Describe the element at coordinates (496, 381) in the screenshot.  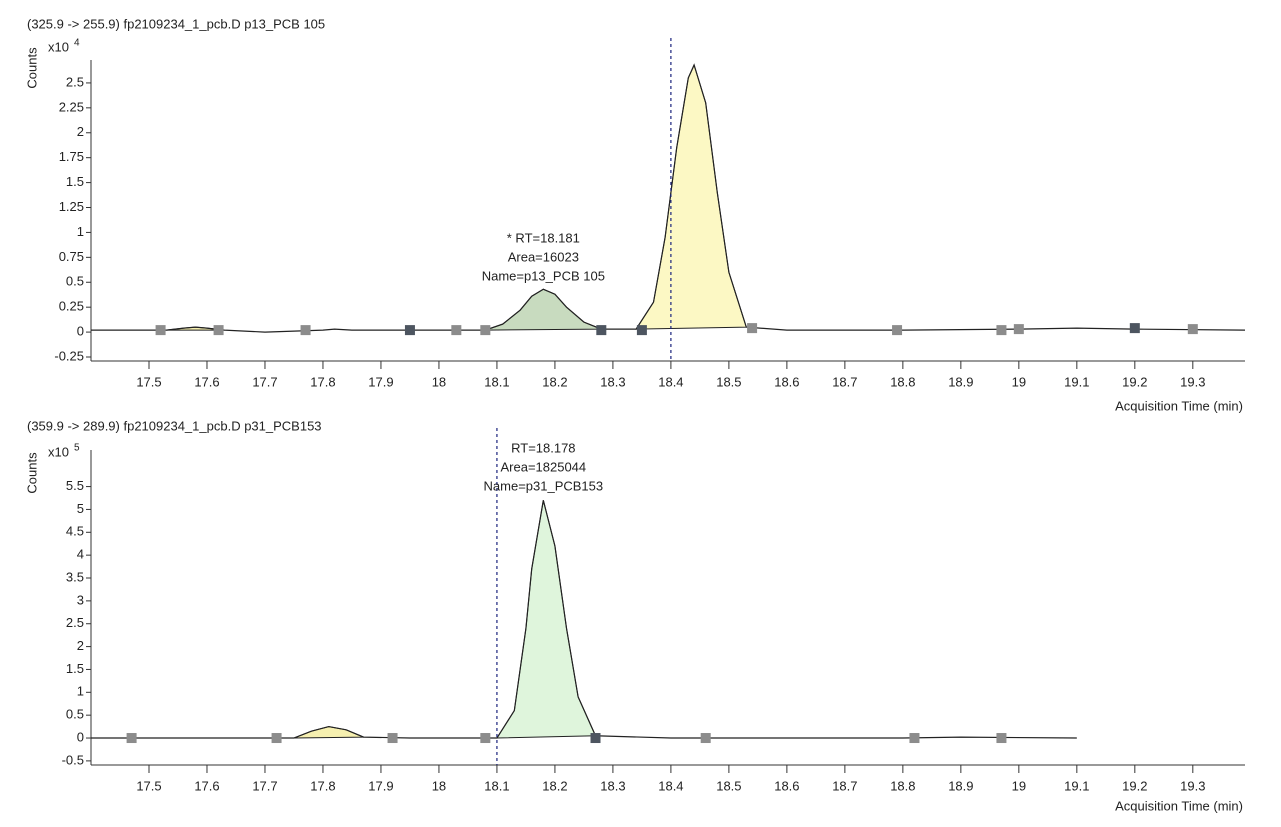
I see `x-tick-label: 18.1` at that location.